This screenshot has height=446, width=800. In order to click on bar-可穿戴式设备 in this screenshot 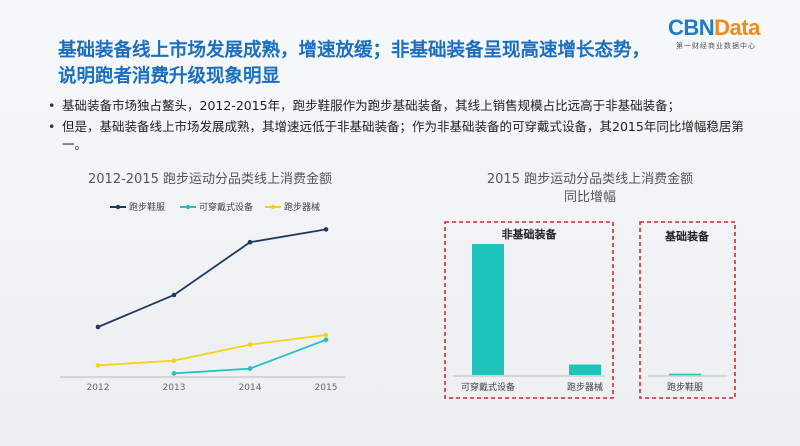, I will do `click(488, 309)`.